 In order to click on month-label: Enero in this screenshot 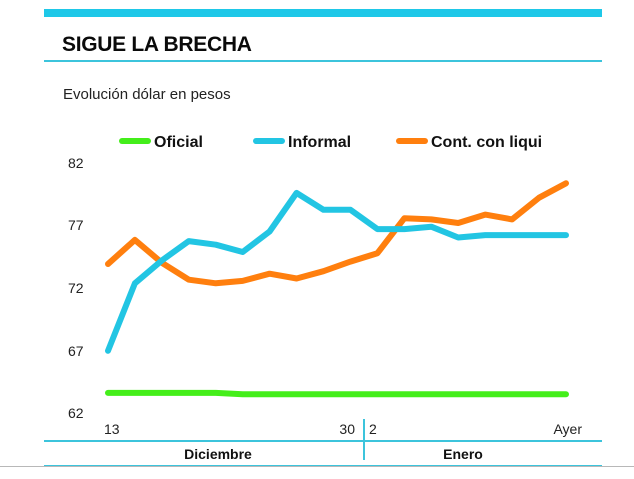, I will do `click(463, 454)`.